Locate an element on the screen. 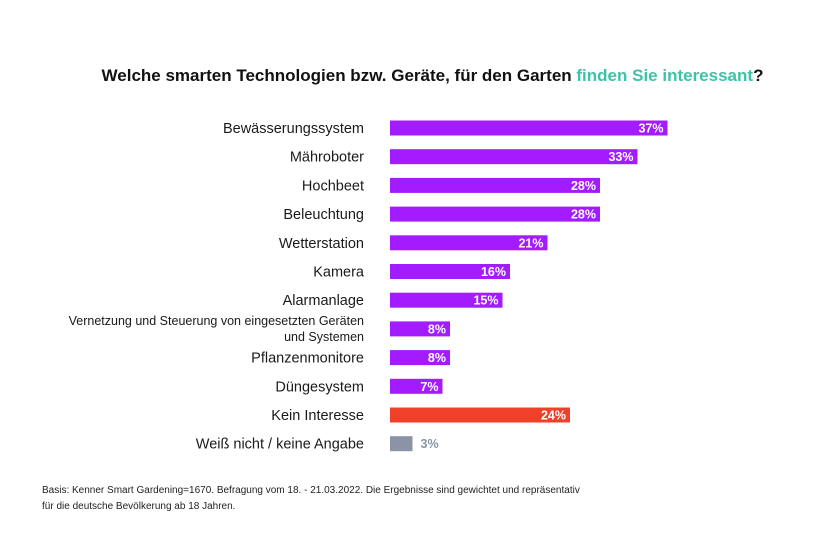 The width and height of the screenshot is (815, 551). value-label: 7% is located at coordinates (429, 387).